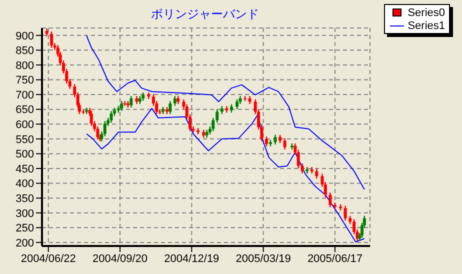  Describe the element at coordinates (25, 125) in the screenshot. I see `y-tick-label: 600` at that location.